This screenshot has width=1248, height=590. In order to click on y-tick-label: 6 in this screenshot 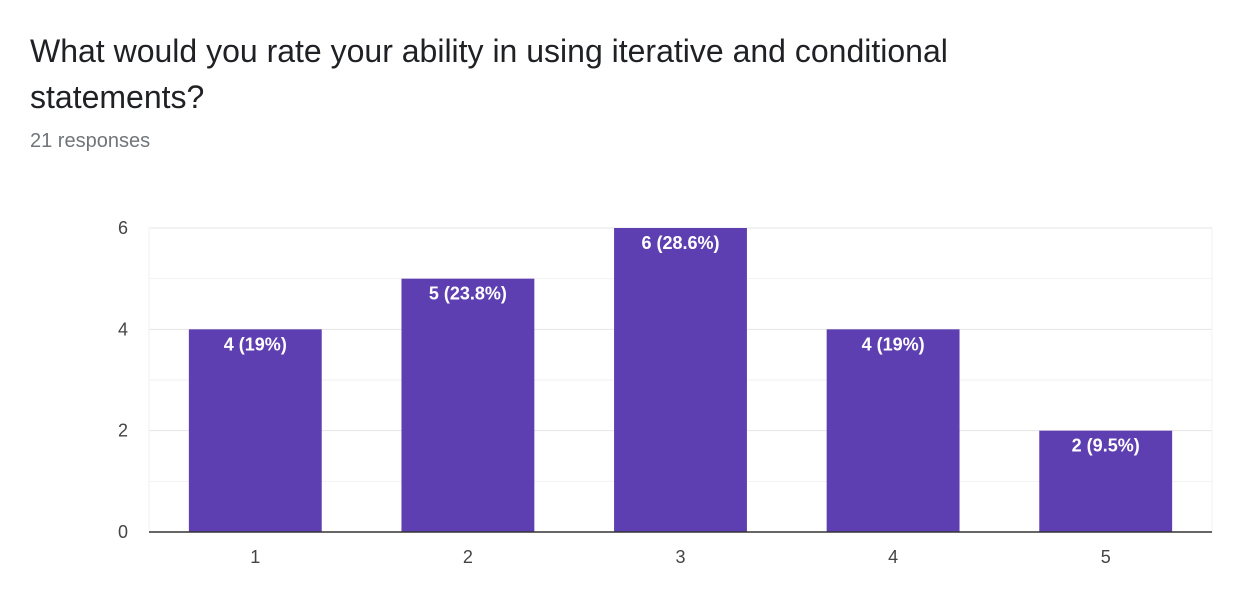, I will do `click(123, 228)`.